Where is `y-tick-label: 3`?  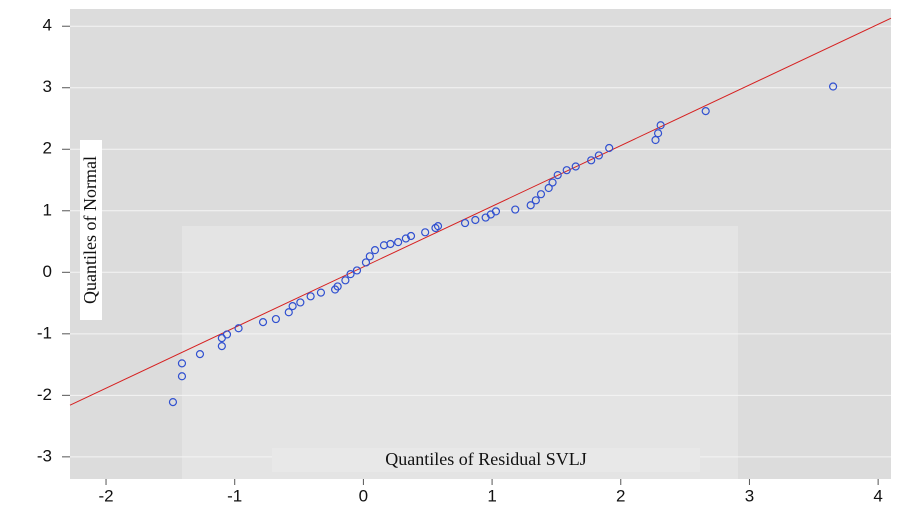
y-tick-label: 3 is located at coordinates (47, 86).